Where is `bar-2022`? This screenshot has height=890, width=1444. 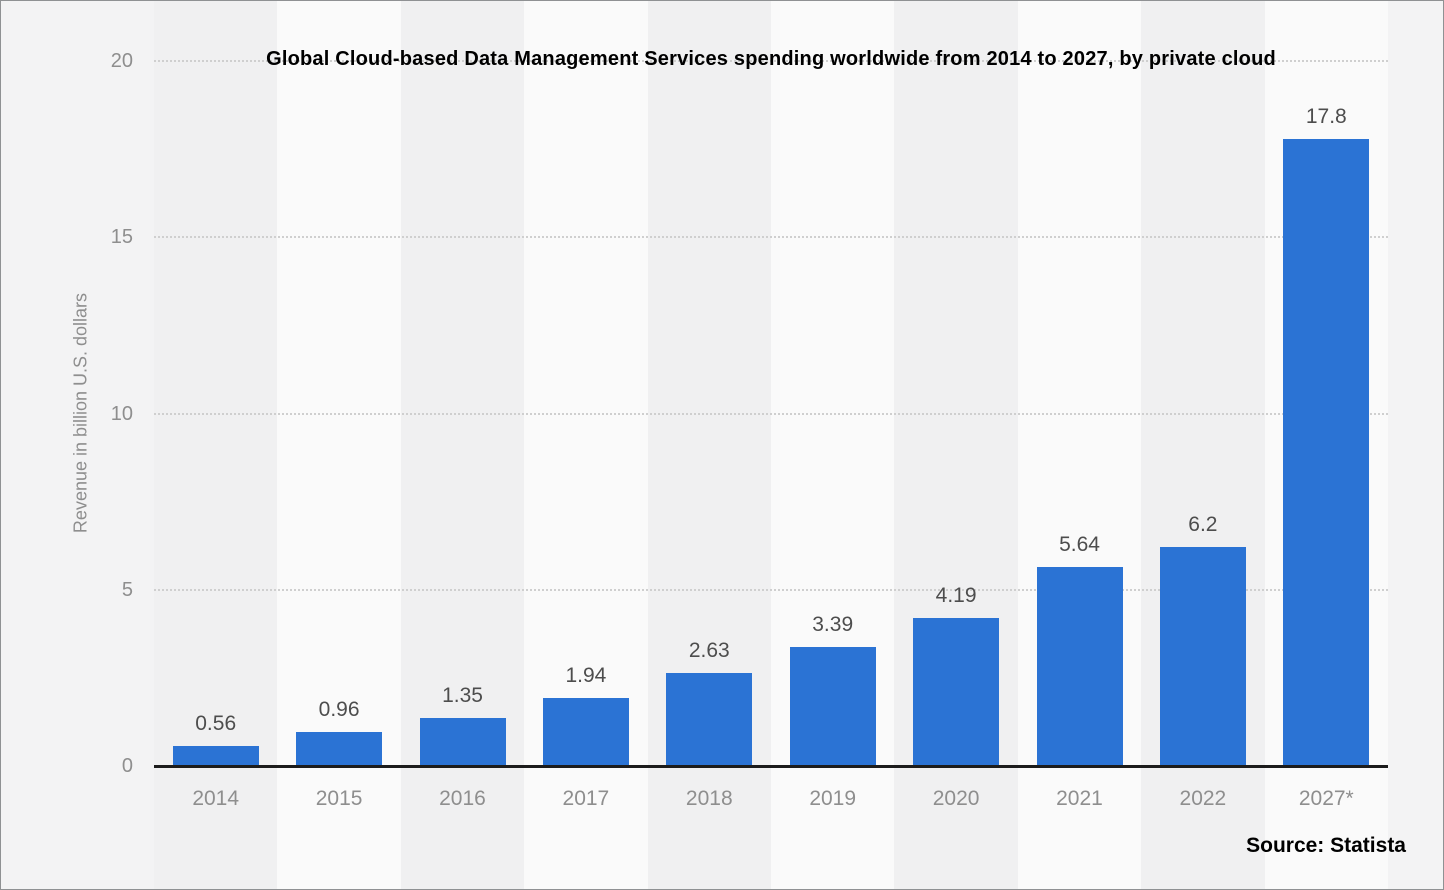
bar-2022 is located at coordinates (1202, 656).